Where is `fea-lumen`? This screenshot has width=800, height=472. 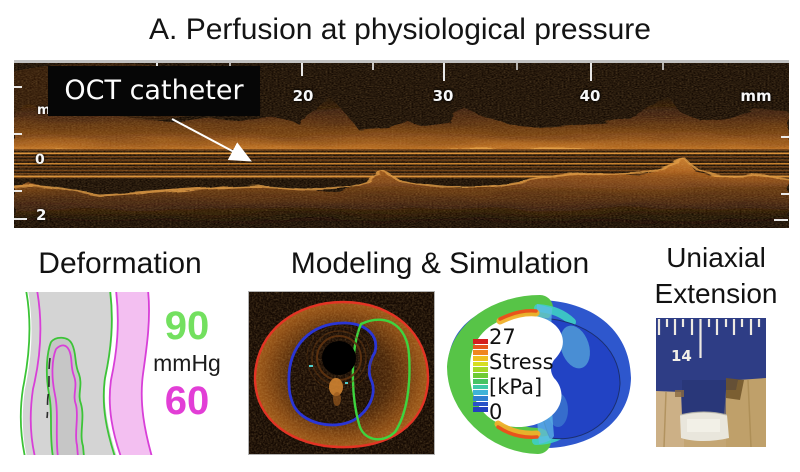
fea-lumen is located at coordinates (516, 371).